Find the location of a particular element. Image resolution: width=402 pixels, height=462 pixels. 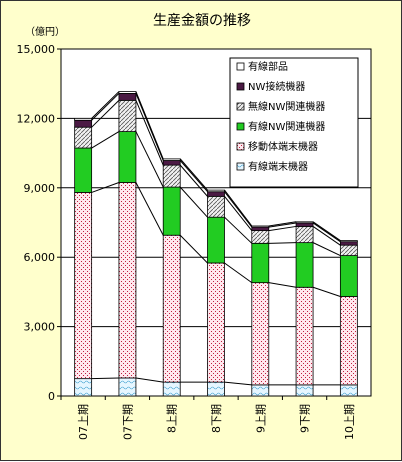

y-tick-label: 0 is located at coordinates (51, 396).